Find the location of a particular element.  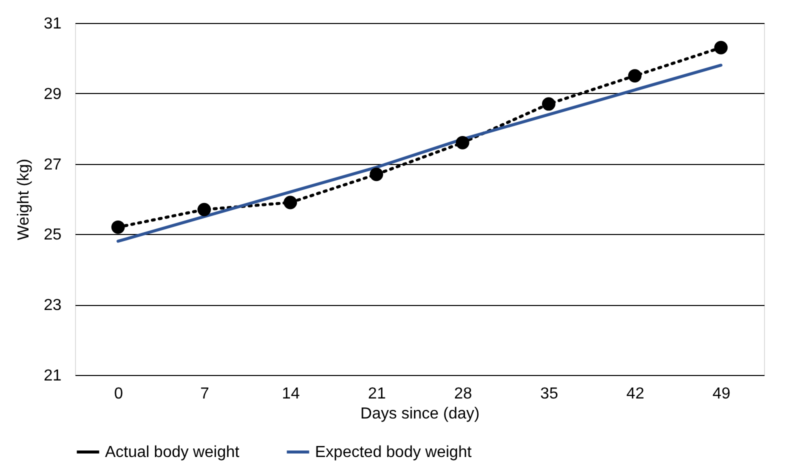

legend-label: Expected body weight is located at coordinates (393, 452).